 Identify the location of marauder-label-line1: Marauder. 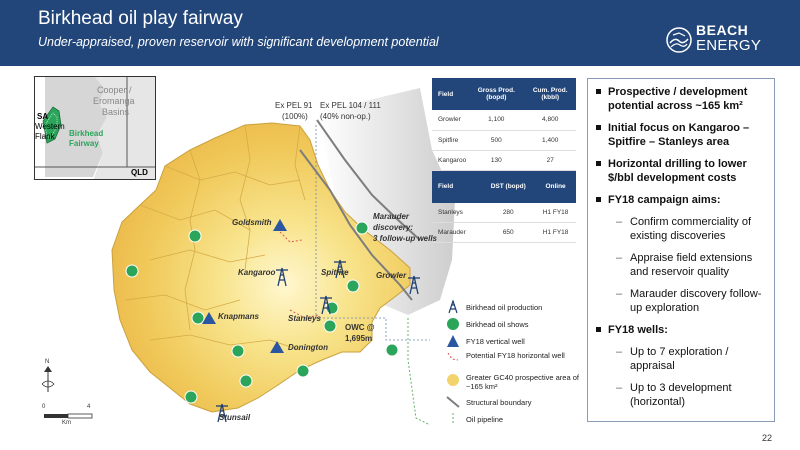
(391, 216).